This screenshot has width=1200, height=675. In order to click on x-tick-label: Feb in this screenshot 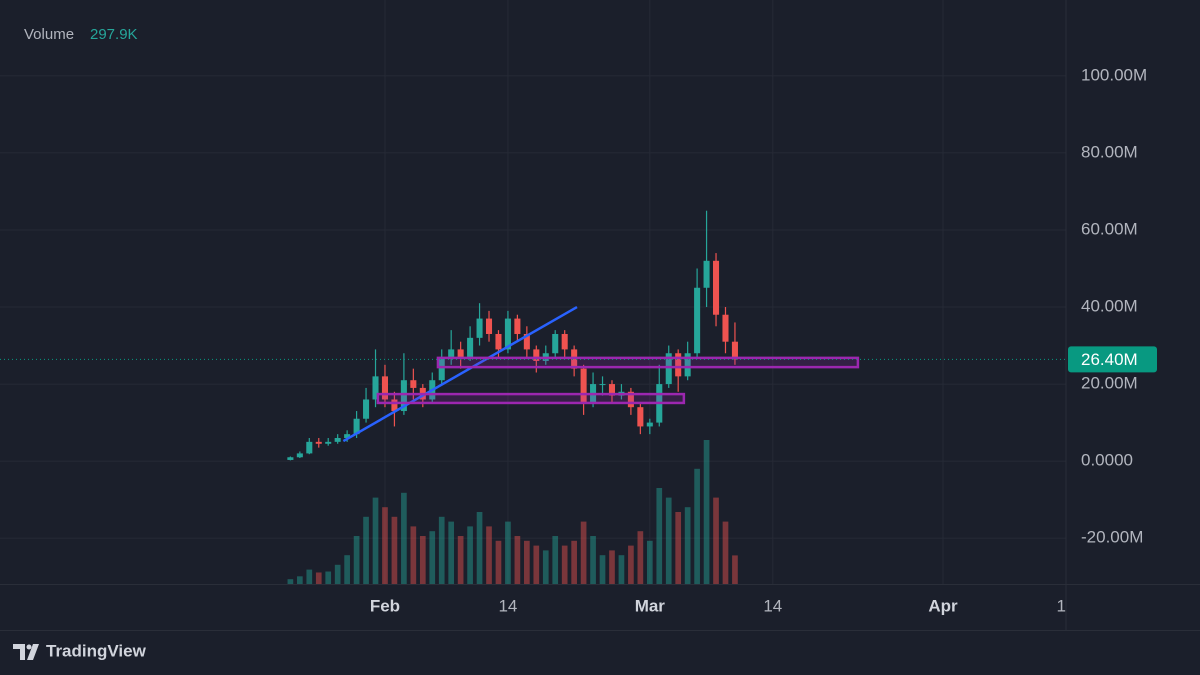, I will do `click(385, 605)`.